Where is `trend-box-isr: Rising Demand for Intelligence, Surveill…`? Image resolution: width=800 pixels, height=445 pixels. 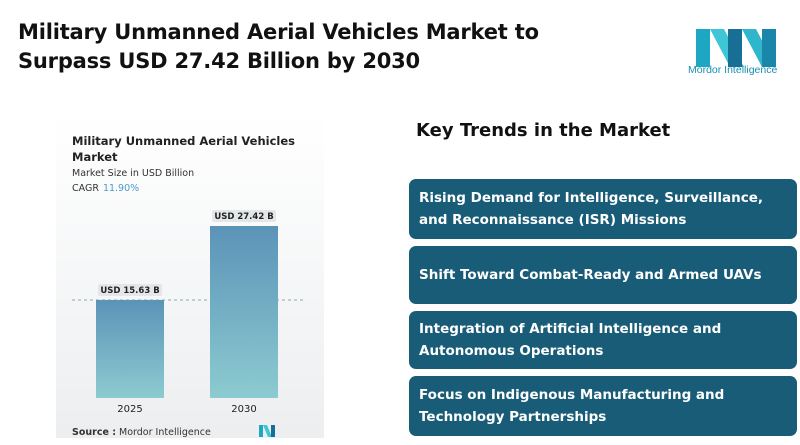
trend-box-isr: Rising Demand for Intelligence, Surveill… is located at coordinates (603, 209).